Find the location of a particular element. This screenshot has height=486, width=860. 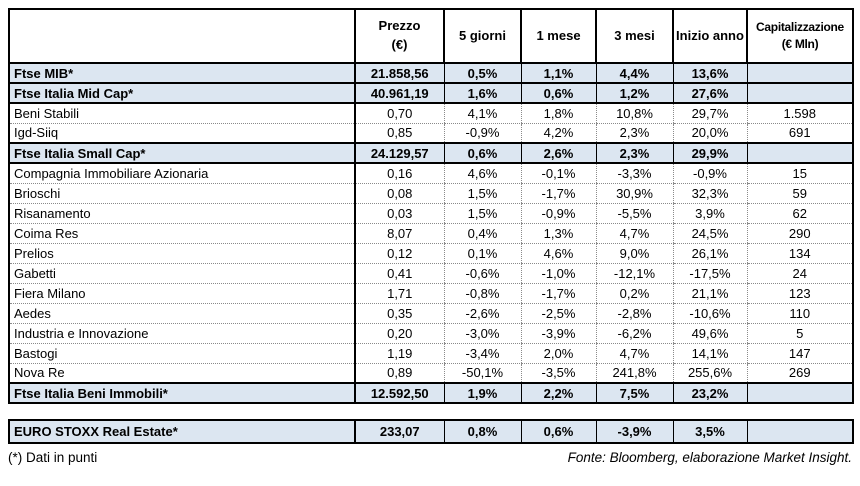

row-name: Bastogi is located at coordinates (182, 353).